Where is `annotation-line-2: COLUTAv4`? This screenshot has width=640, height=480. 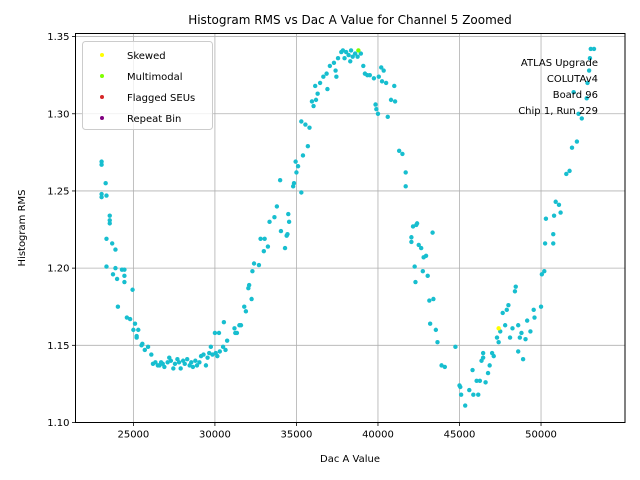
annotation-line-2: COLUTAv4 is located at coordinates (572, 79).